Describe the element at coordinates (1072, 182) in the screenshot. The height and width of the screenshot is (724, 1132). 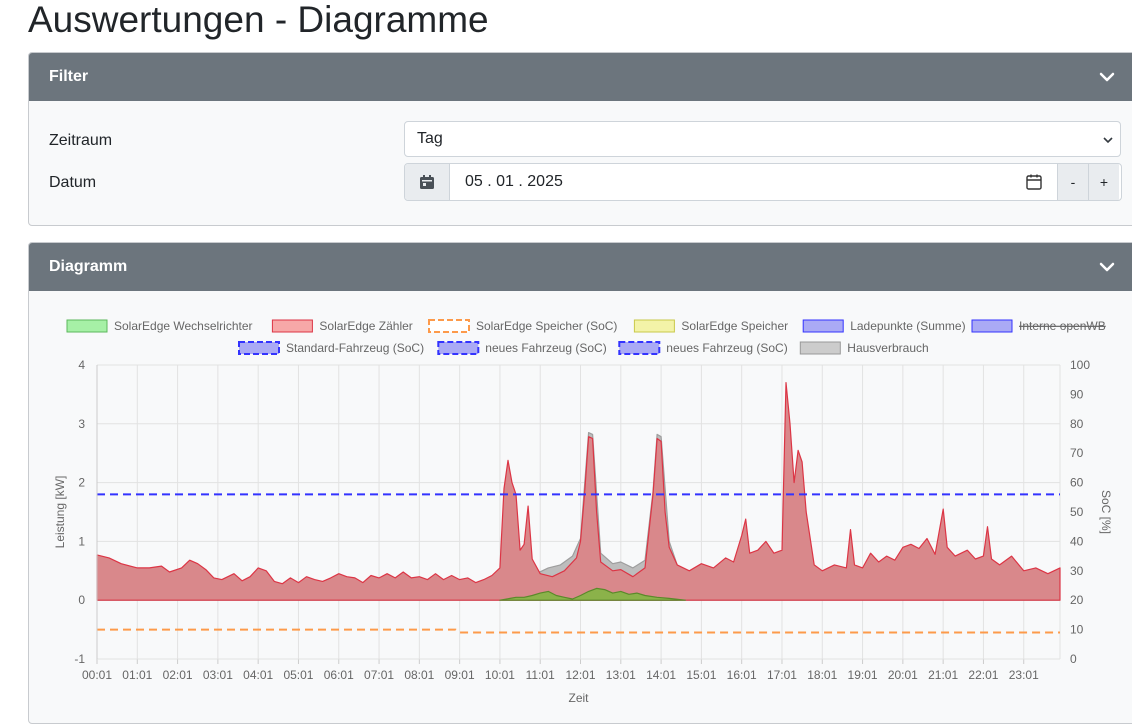
I see `date-minus-button: -` at that location.